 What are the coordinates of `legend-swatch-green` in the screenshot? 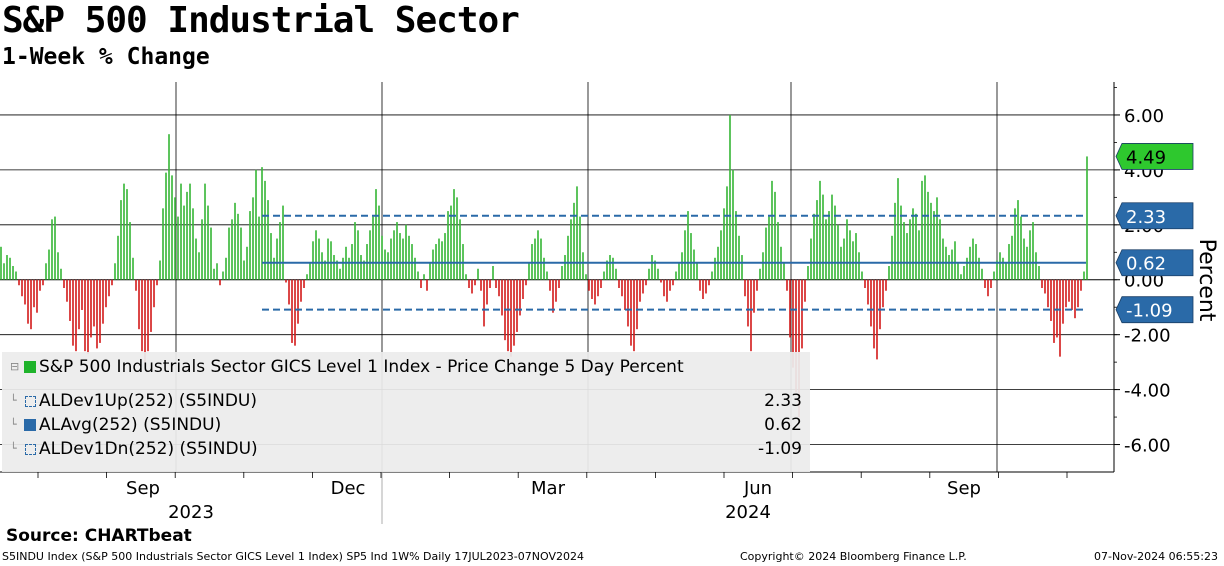 It's located at (30, 367).